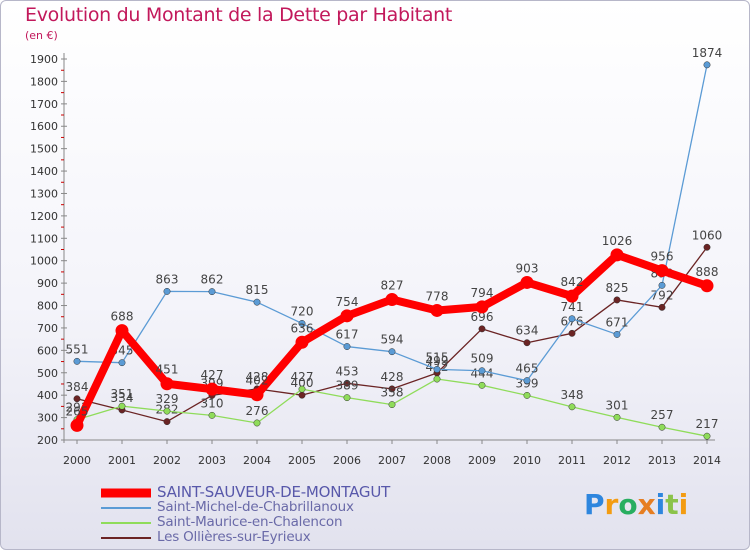  What do you see at coordinates (47, 395) in the screenshot?
I see `y-tick-label: 400` at bounding box center [47, 395].